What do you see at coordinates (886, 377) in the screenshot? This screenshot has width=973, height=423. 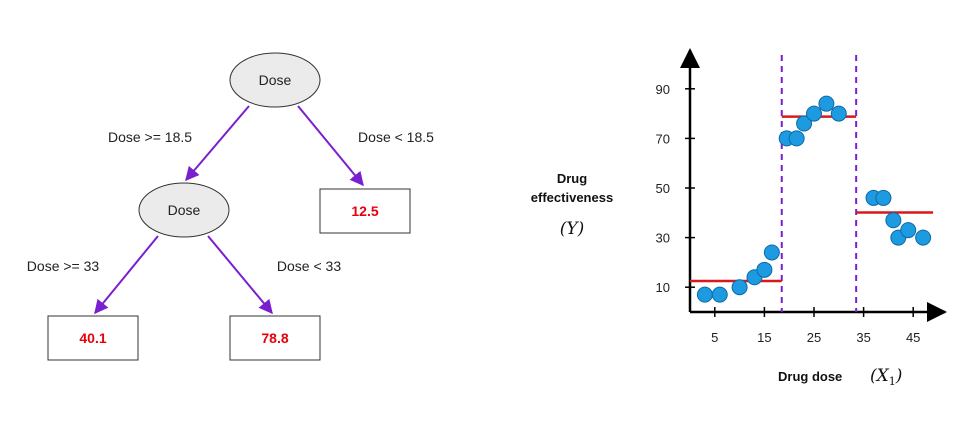 I see `x-axis-symbol: (X1)` at bounding box center [886, 377].